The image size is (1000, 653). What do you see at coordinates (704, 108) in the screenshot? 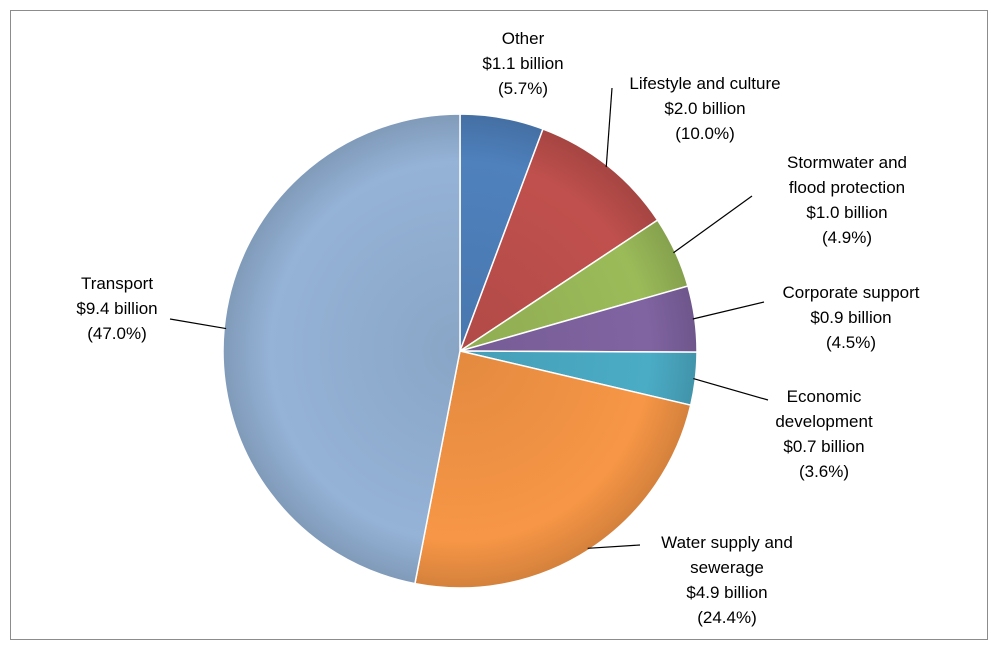
I see `data-label-lifestyle-and-culture: Lifestyle and culture $2.0 billion (10.0%)` at bounding box center [704, 108].